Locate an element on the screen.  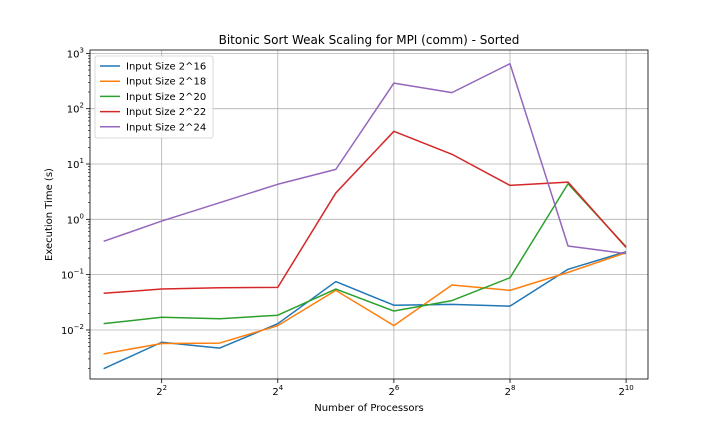
legend-entry-2: Input Size 2^20 is located at coordinates (166, 97).